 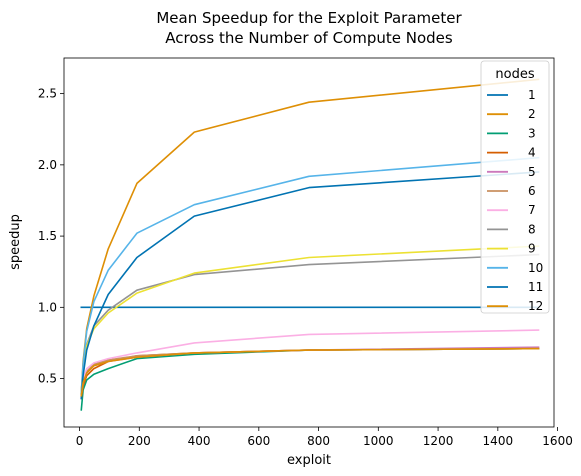 I want to click on legend-label-1: 1, so click(x=532, y=95).